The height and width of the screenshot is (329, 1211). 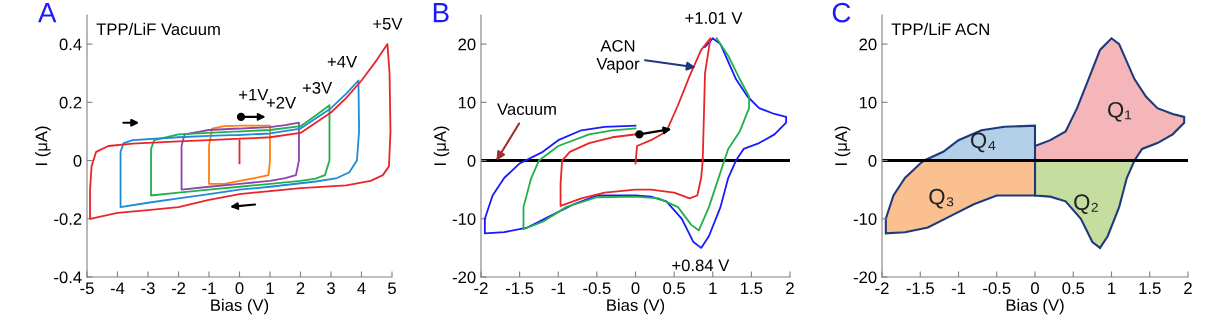 I want to click on annotation: +1V, so click(x=254, y=94).